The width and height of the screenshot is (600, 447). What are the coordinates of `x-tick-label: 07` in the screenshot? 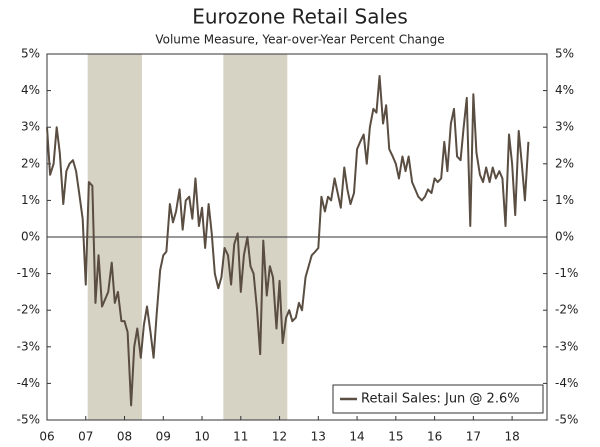 It's located at (85, 437).